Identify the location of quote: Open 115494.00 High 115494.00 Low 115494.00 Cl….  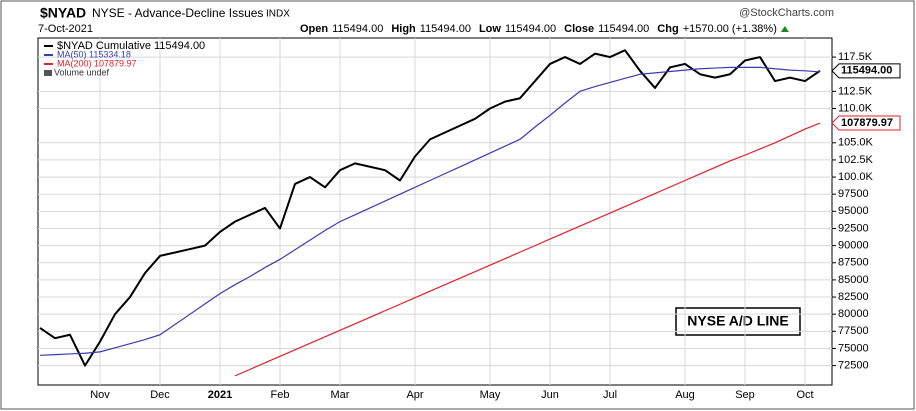
(544, 29).